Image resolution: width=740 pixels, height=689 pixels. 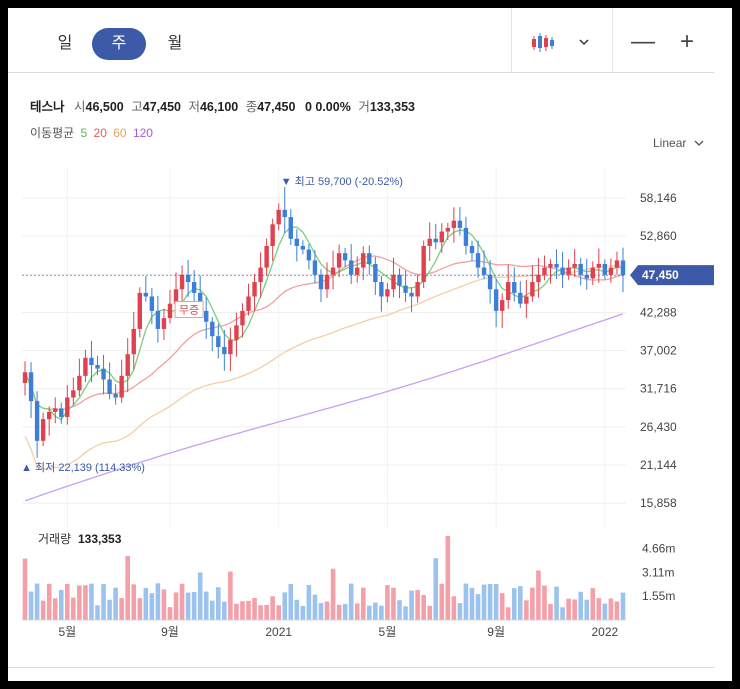 What do you see at coordinates (175, 43) in the screenshot?
I see `tab-month: 월` at bounding box center [175, 43].